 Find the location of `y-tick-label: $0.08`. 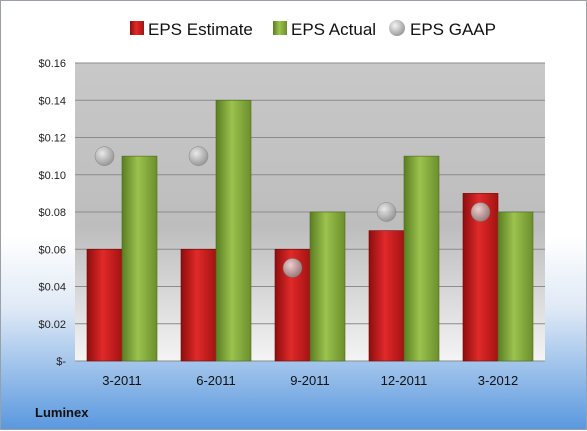

y-tick-label: $0.08 is located at coordinates (52, 213).